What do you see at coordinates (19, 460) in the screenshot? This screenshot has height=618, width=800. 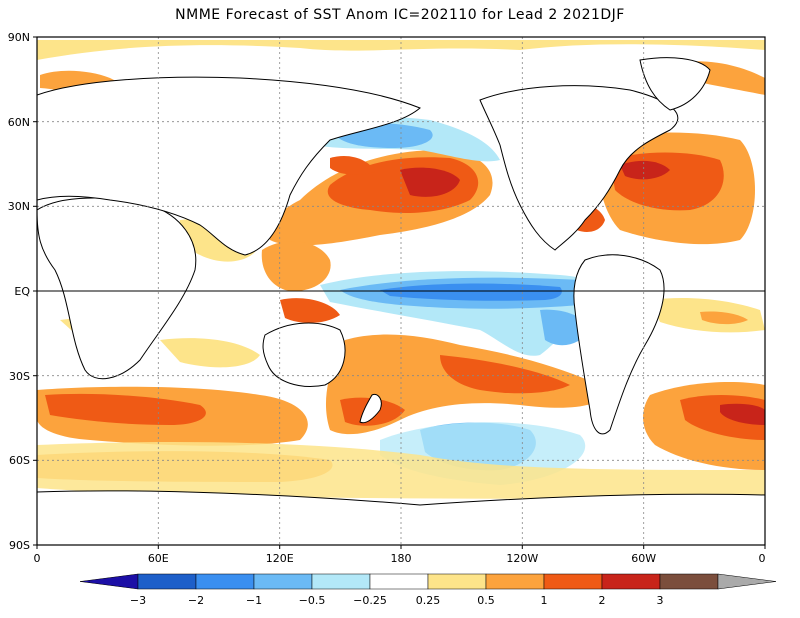 I see `lat-tick-label: 60S` at bounding box center [19, 460].